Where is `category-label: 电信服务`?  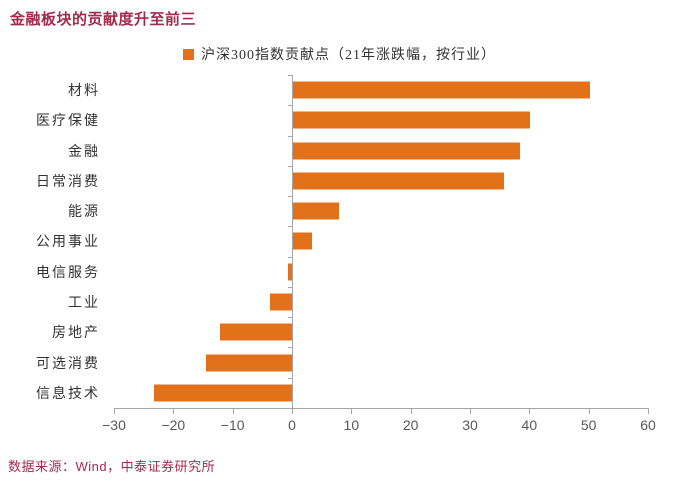
category-label: 电信服务 is located at coordinates (68, 273).